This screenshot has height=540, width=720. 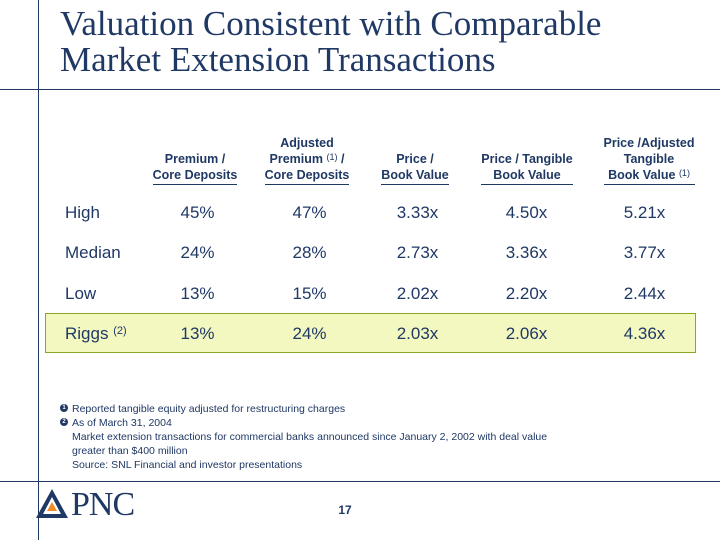 I want to click on cell-price-book: 2.03x, so click(x=417, y=333).